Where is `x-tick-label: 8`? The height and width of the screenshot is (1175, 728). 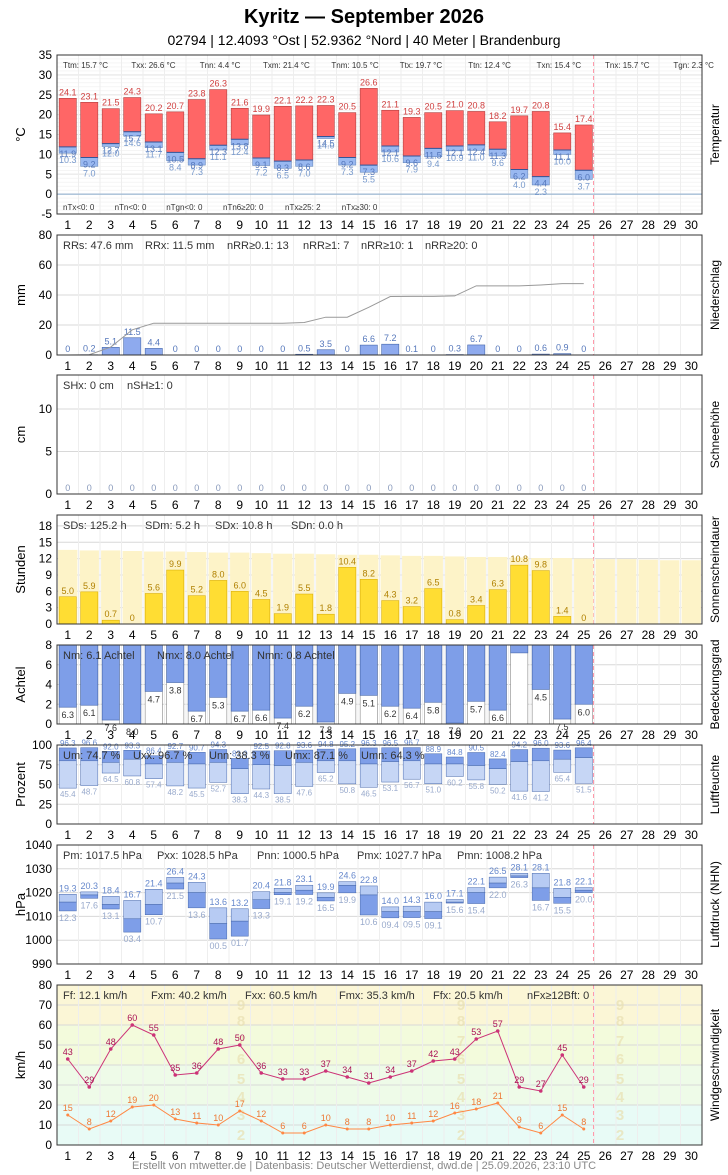 x-tick-label: 8 is located at coordinates (218, 735).